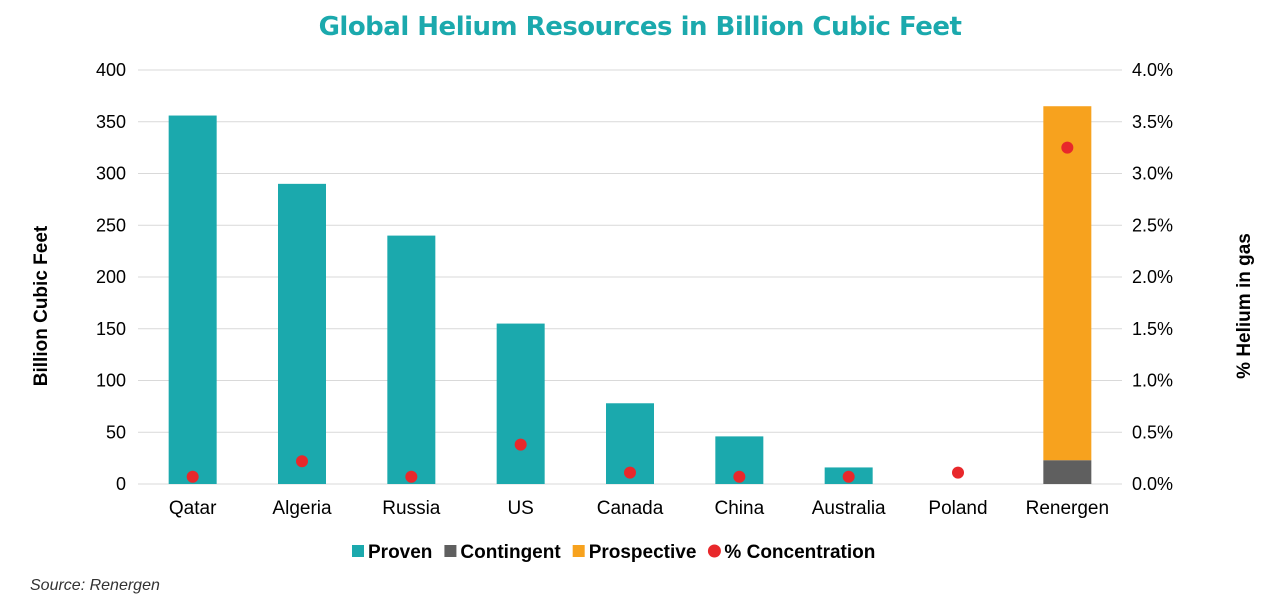  Describe the element at coordinates (116, 432) in the screenshot. I see `left-tick-label: 50` at that location.